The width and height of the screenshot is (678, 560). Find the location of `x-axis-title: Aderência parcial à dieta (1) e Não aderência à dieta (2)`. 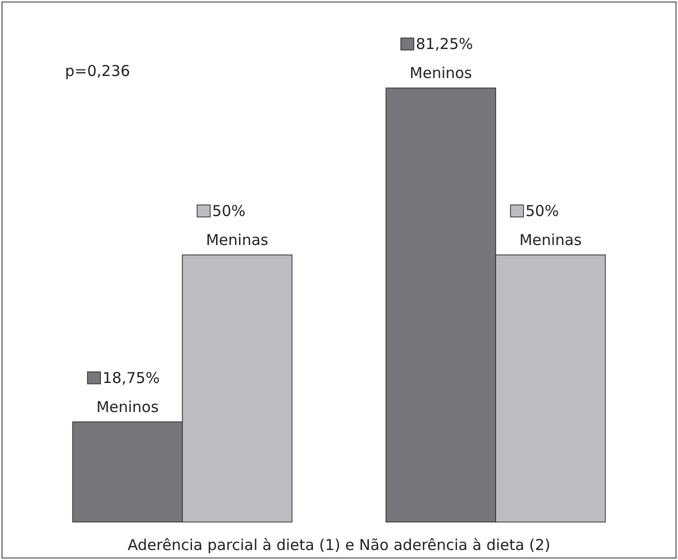

x-axis-title: Aderência parcial à dieta (1) e Não aderência à dieta (2) is located at coordinates (339, 545).